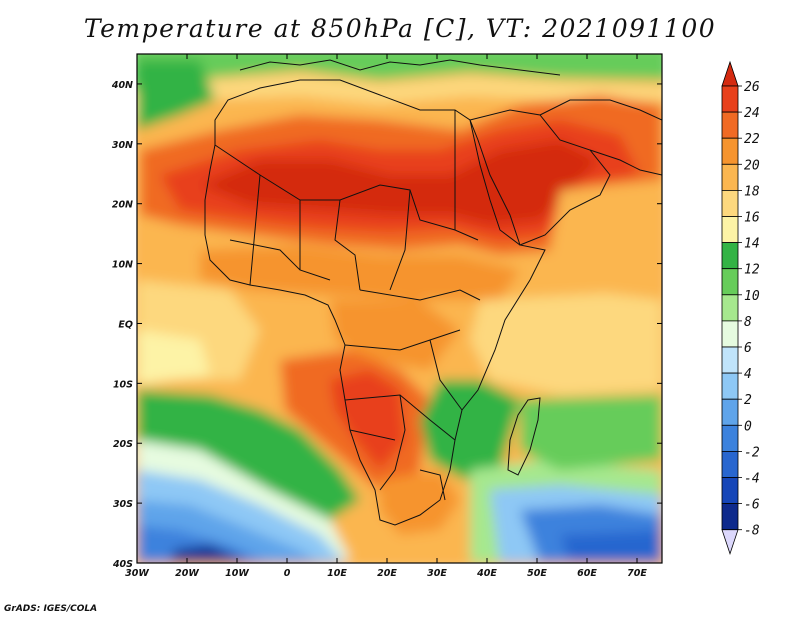 Image resolution: width=800 pixels, height=618 pixels. Describe the element at coordinates (752, 113) in the screenshot. I see `colorbar-label: 24` at that location.